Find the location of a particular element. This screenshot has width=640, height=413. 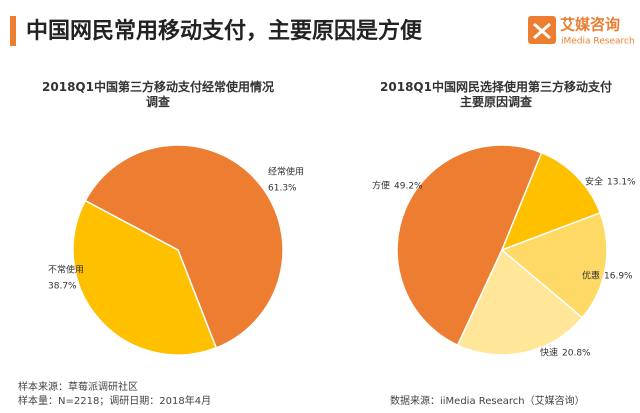

slice-label: 优惠 is located at coordinates (591, 276).